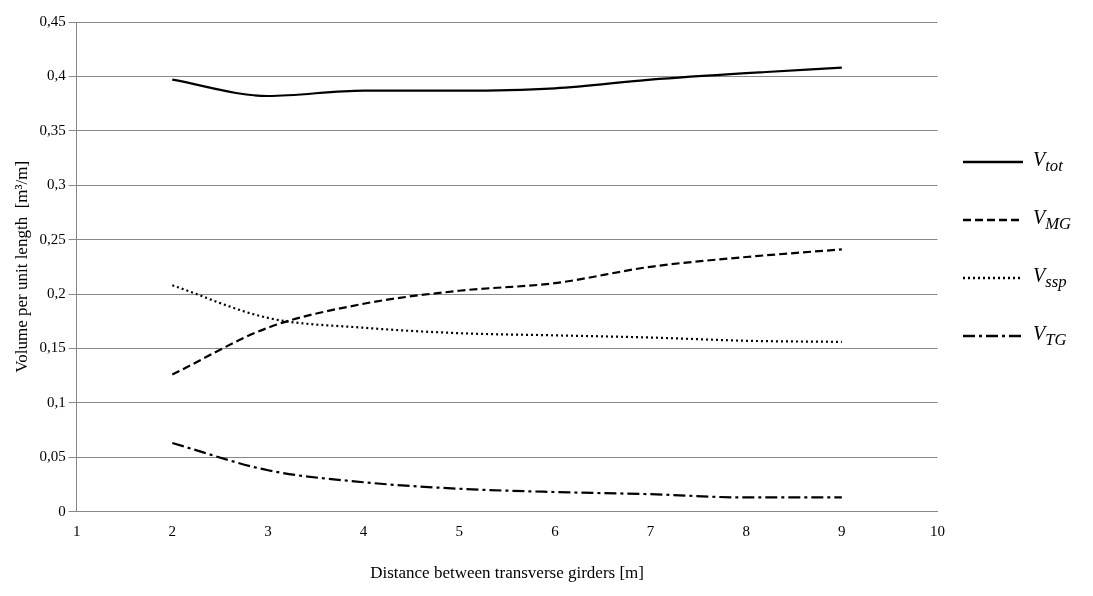 This screenshot has width=1093, height=596. Describe the element at coordinates (459, 530) in the screenshot. I see `x-tick-label: 5` at that location.